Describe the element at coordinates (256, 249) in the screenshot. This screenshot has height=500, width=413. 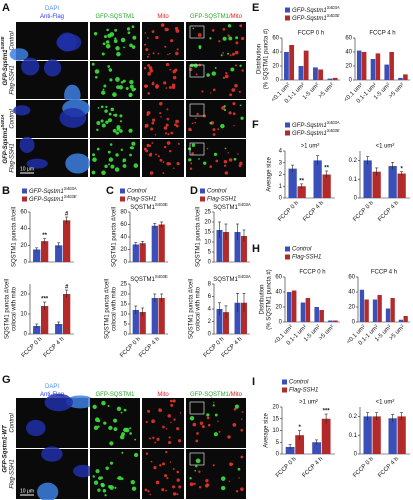
I see `panel-label: H` at that location.